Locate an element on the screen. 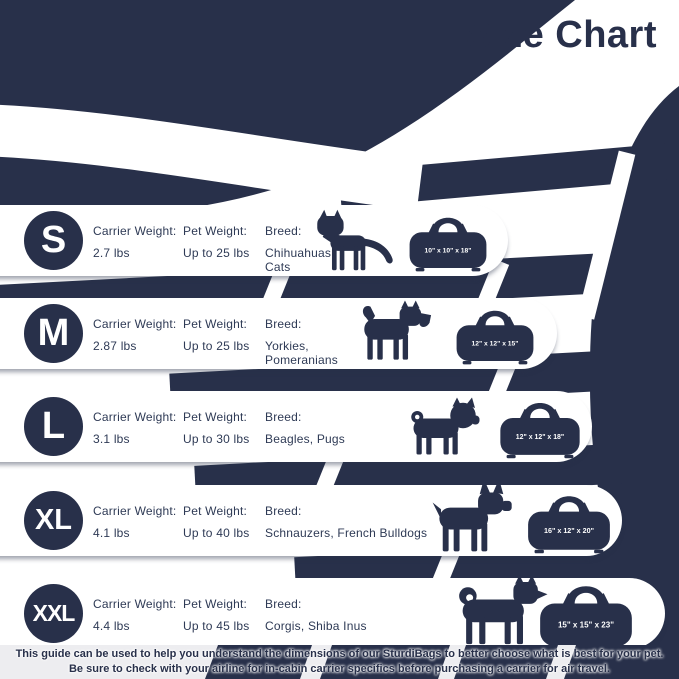 The height and width of the screenshot is (679, 679). carrier-weight-value: 4.4 lbs is located at coordinates (111, 626).